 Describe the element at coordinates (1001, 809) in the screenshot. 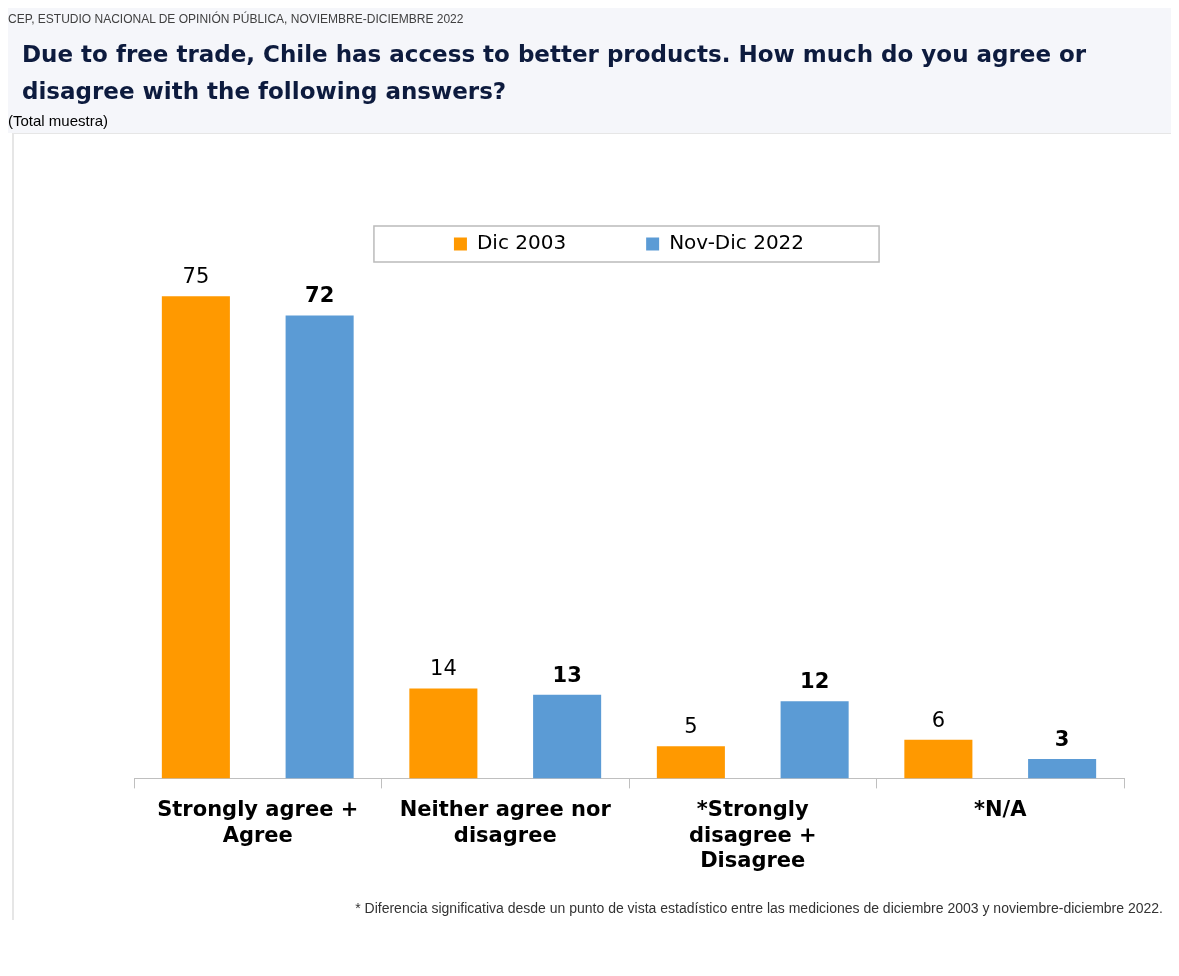

I see `x-tick-label: *N/A` at that location.